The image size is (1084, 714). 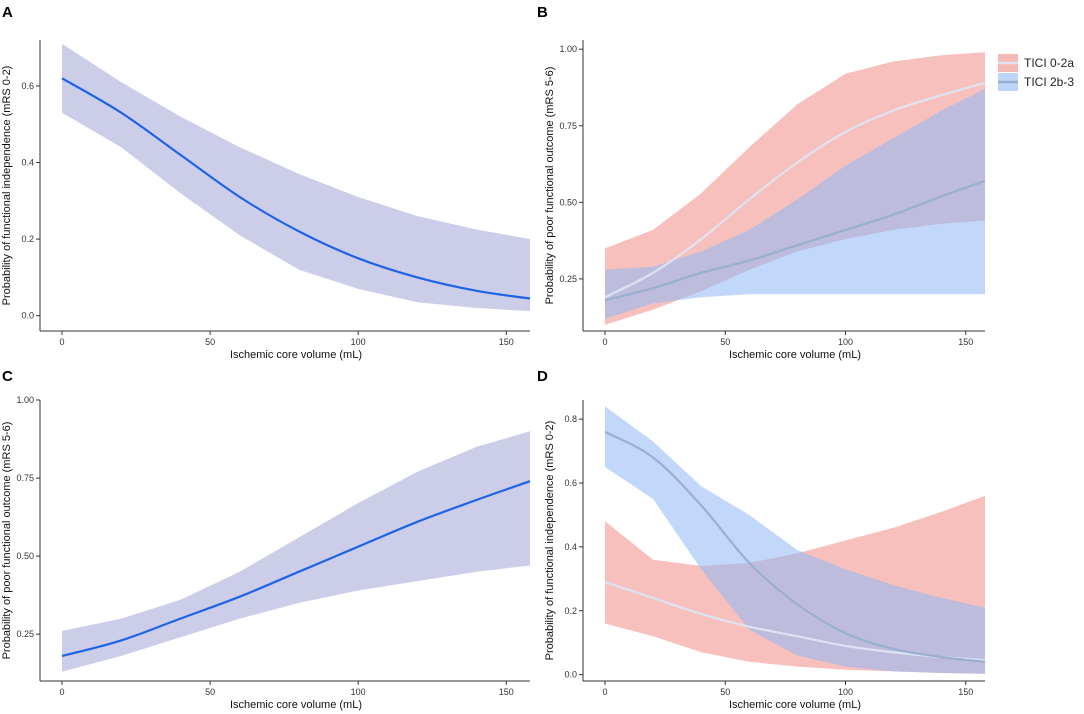 I want to click on panel-b-lines, so click(x=795, y=191).